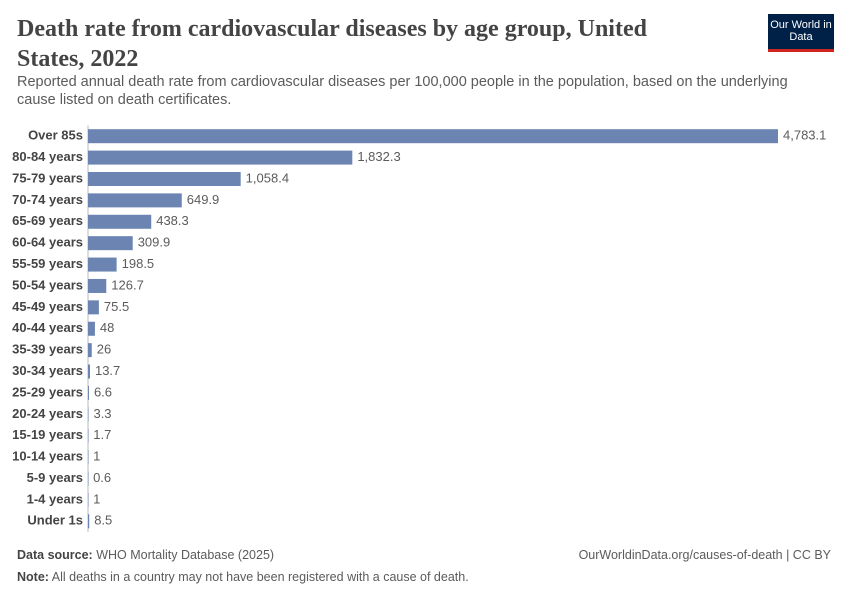 This screenshot has width=850, height=600. What do you see at coordinates (47, 434) in the screenshot?
I see `category-label: 15-19 years` at bounding box center [47, 434].